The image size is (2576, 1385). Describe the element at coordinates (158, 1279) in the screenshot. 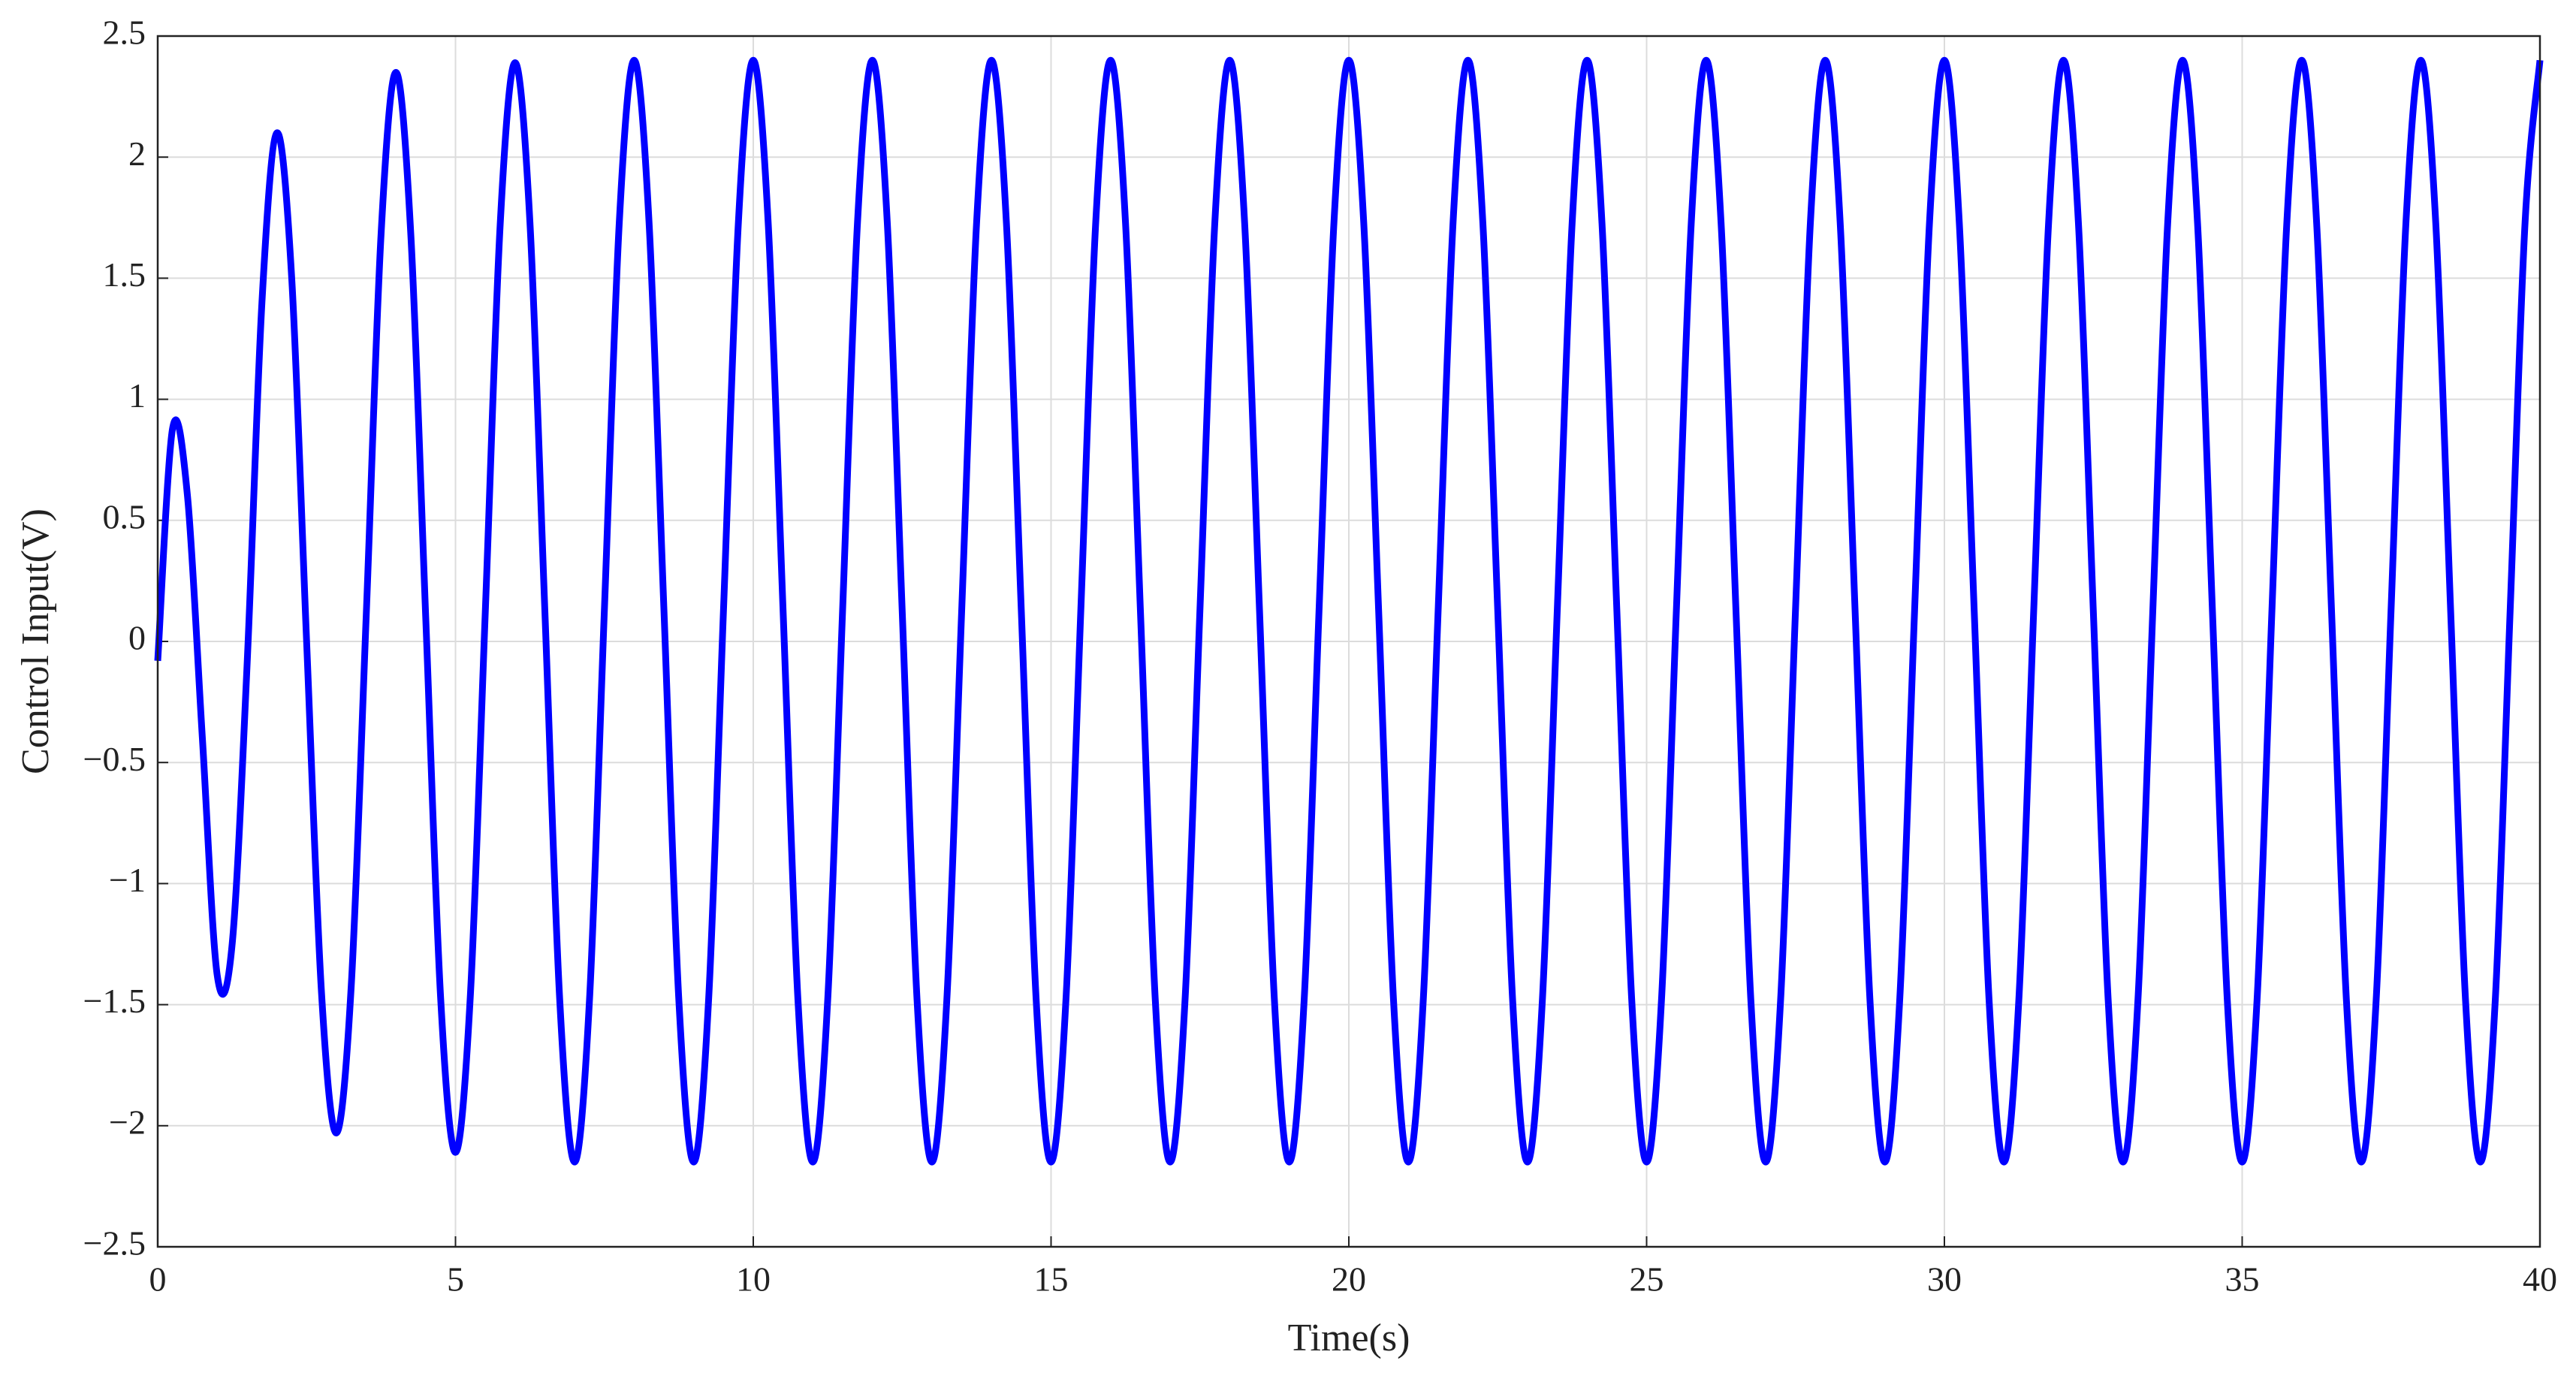

I see `x-tick-label: 0` at that location.